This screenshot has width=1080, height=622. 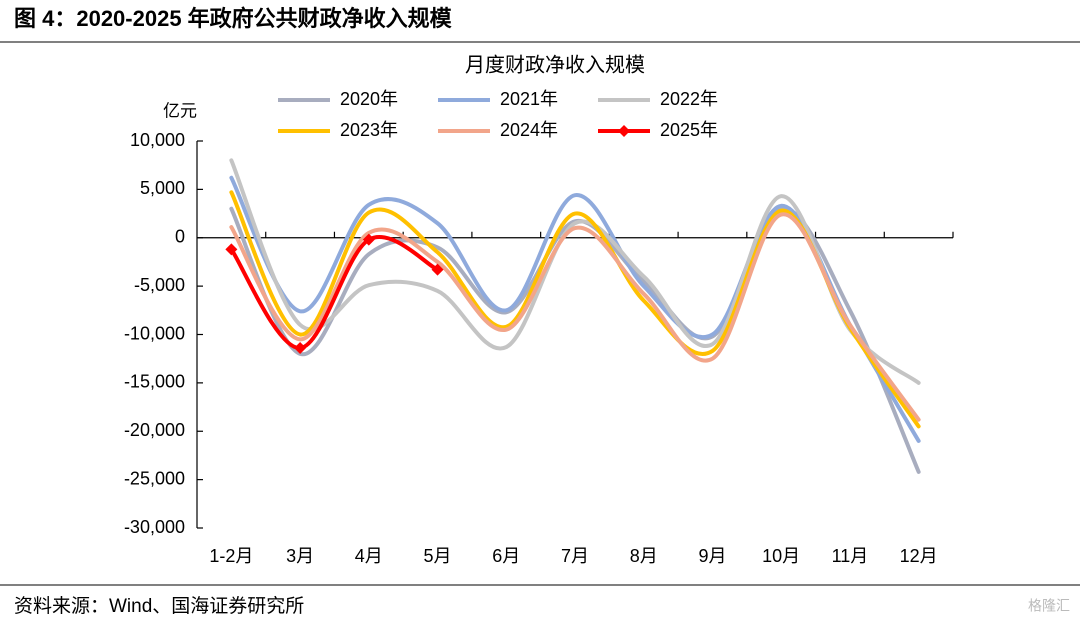 What do you see at coordinates (154, 333) in the screenshot?
I see `y-tick-label: -10,000` at bounding box center [154, 333].